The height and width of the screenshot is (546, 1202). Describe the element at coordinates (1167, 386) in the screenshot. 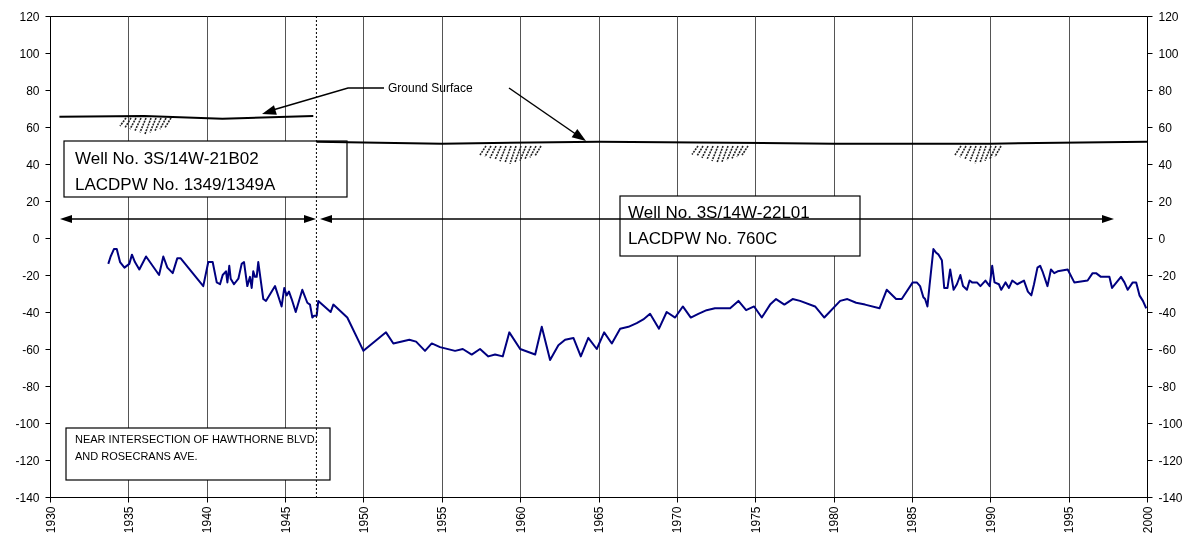

I see `y2-tick-label: -80` at that location.